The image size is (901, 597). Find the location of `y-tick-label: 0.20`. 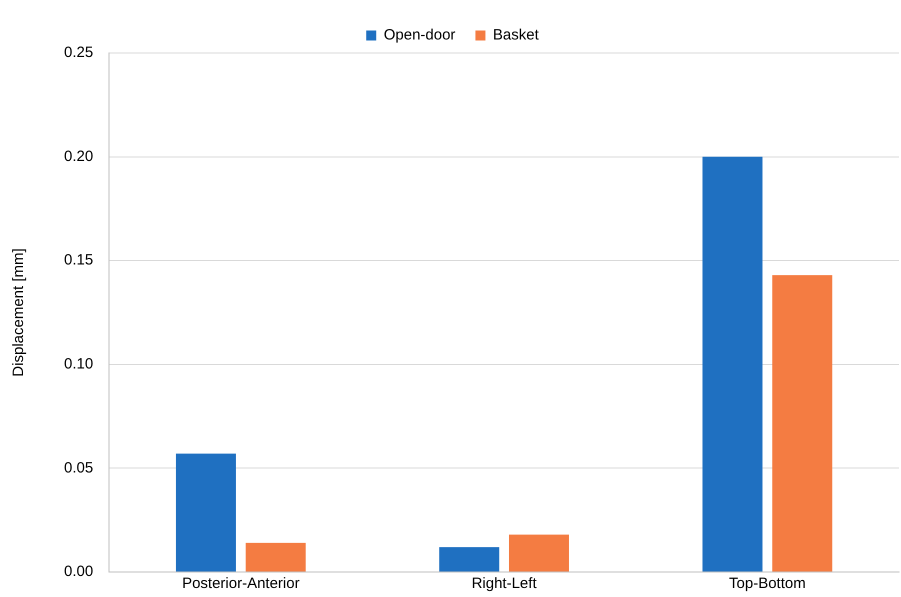

y-tick-label: 0.20 is located at coordinates (79, 156).